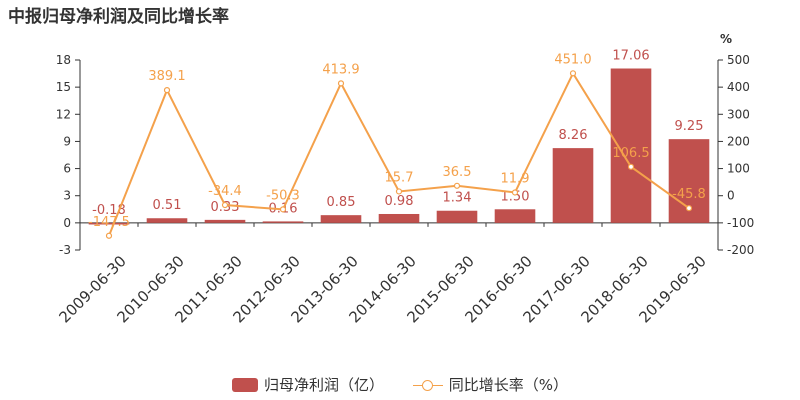 The width and height of the screenshot is (800, 400). Describe the element at coordinates (67, 223) in the screenshot. I see `y-left-tick-label: 0` at that location.